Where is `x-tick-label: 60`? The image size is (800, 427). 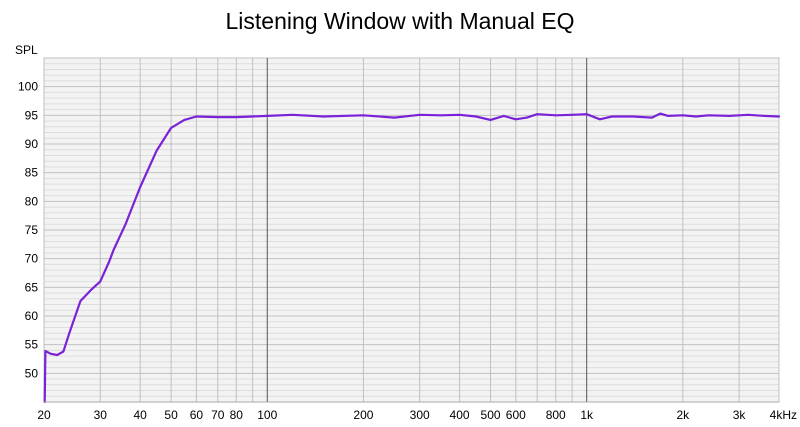
x-tick-label: 60 is located at coordinates (197, 415).